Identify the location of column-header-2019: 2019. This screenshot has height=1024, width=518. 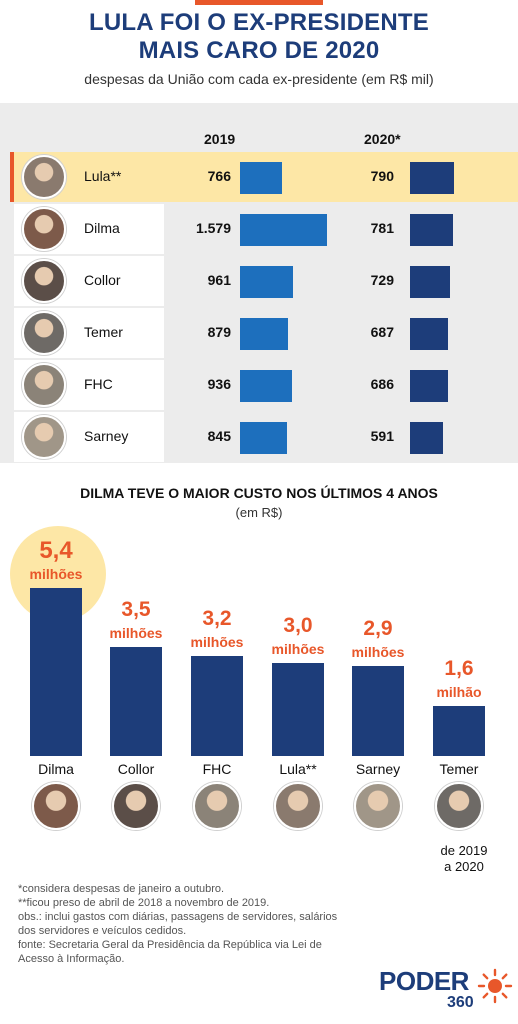
(220, 139).